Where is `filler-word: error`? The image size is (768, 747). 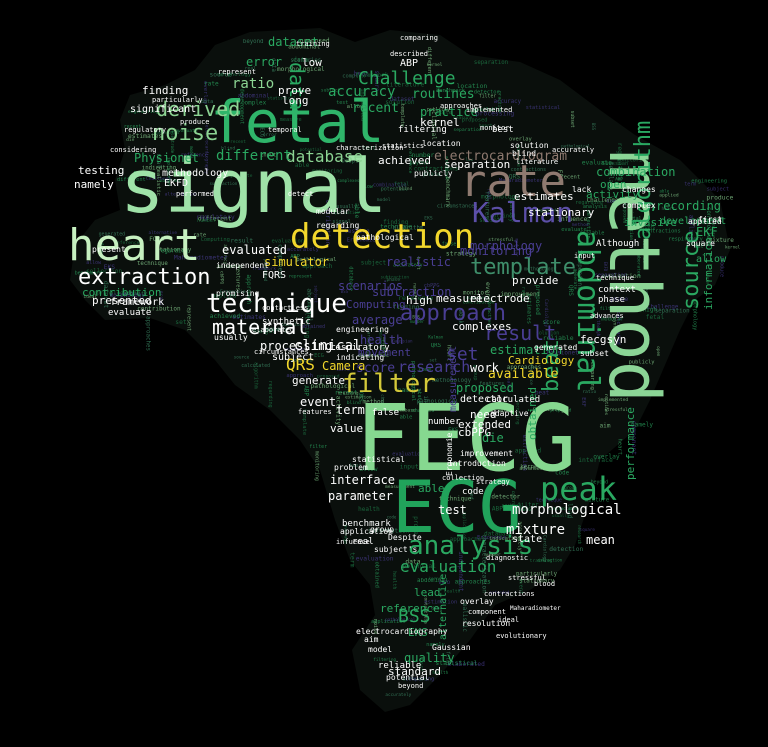 filler-word: error is located at coordinates (270, 135).